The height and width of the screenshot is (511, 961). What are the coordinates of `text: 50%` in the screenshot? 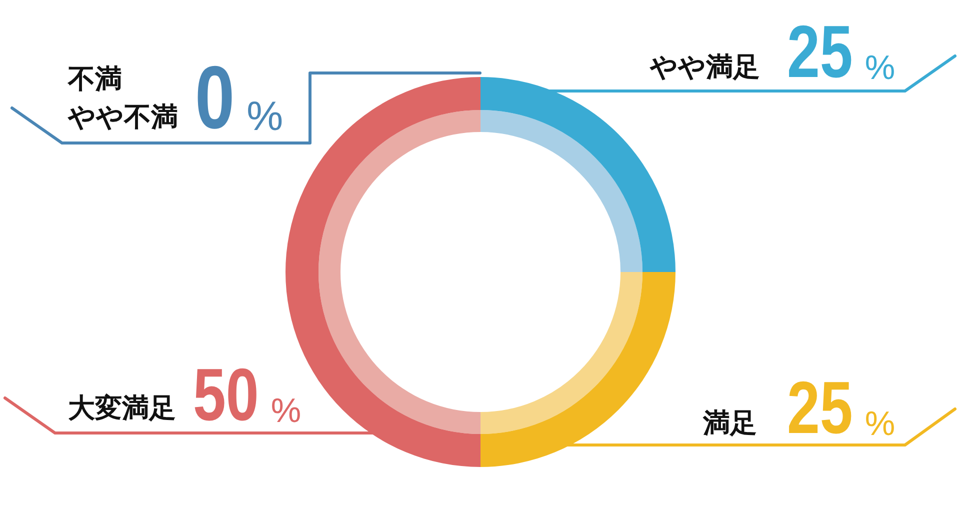 It's located at (247, 395).